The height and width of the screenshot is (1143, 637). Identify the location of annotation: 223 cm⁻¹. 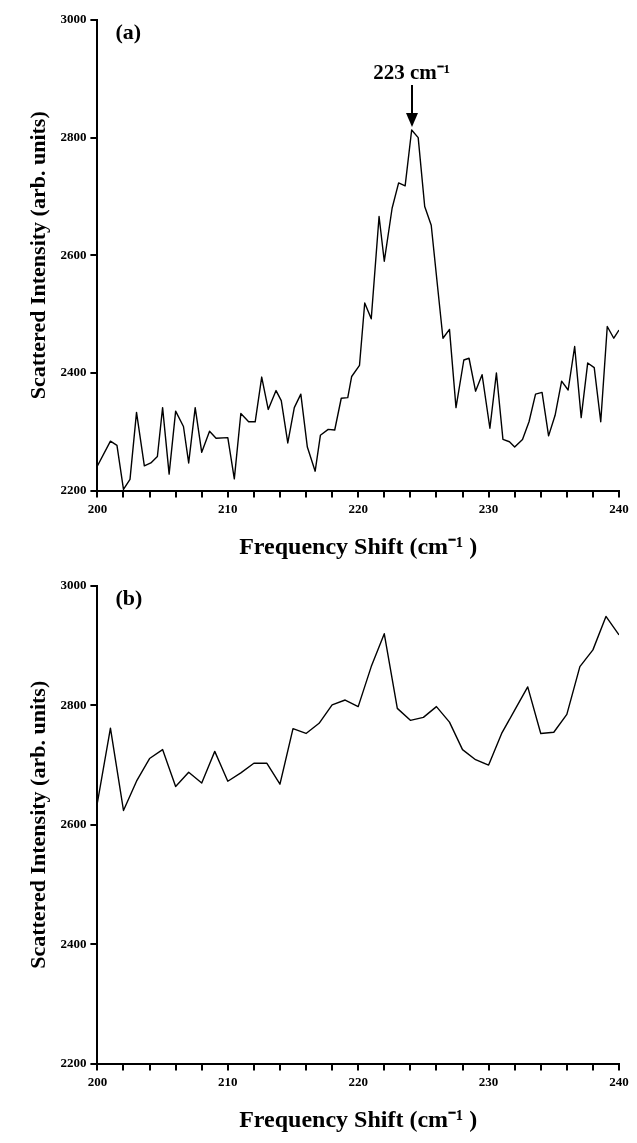
(412, 71).